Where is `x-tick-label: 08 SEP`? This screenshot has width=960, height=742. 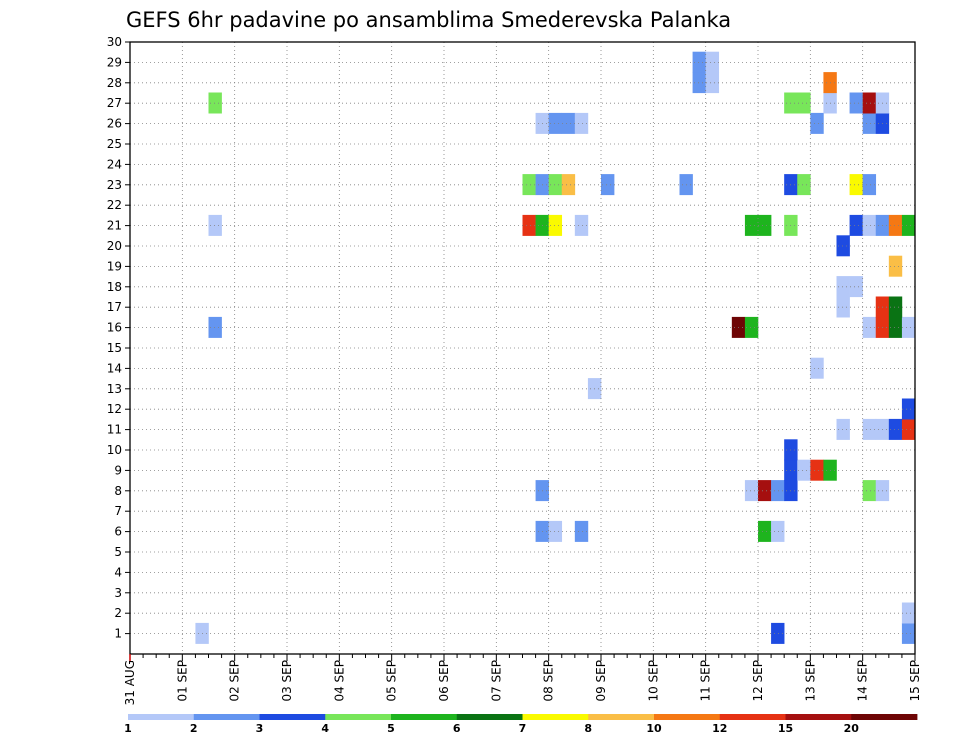
x-tick-label: 08 SEP is located at coordinates (549, 681).